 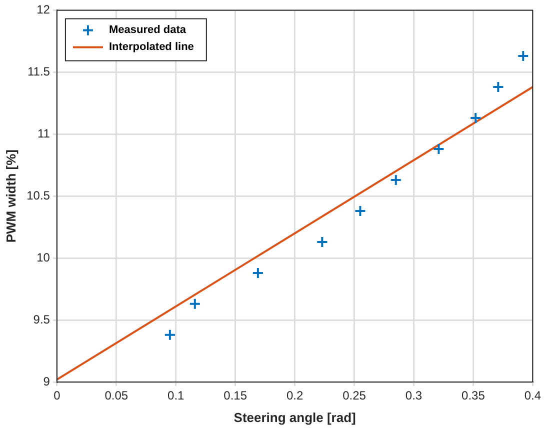 What do you see at coordinates (10, 196) in the screenshot?
I see `y-axis-title: PWM width [%]` at bounding box center [10, 196].